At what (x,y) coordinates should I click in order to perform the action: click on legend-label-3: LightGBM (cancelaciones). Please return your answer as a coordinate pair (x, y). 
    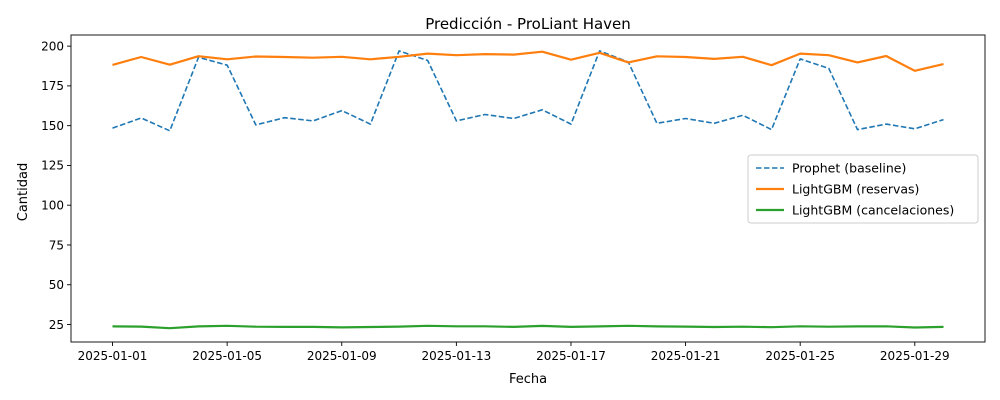
    Looking at the image, I should click on (873, 210).